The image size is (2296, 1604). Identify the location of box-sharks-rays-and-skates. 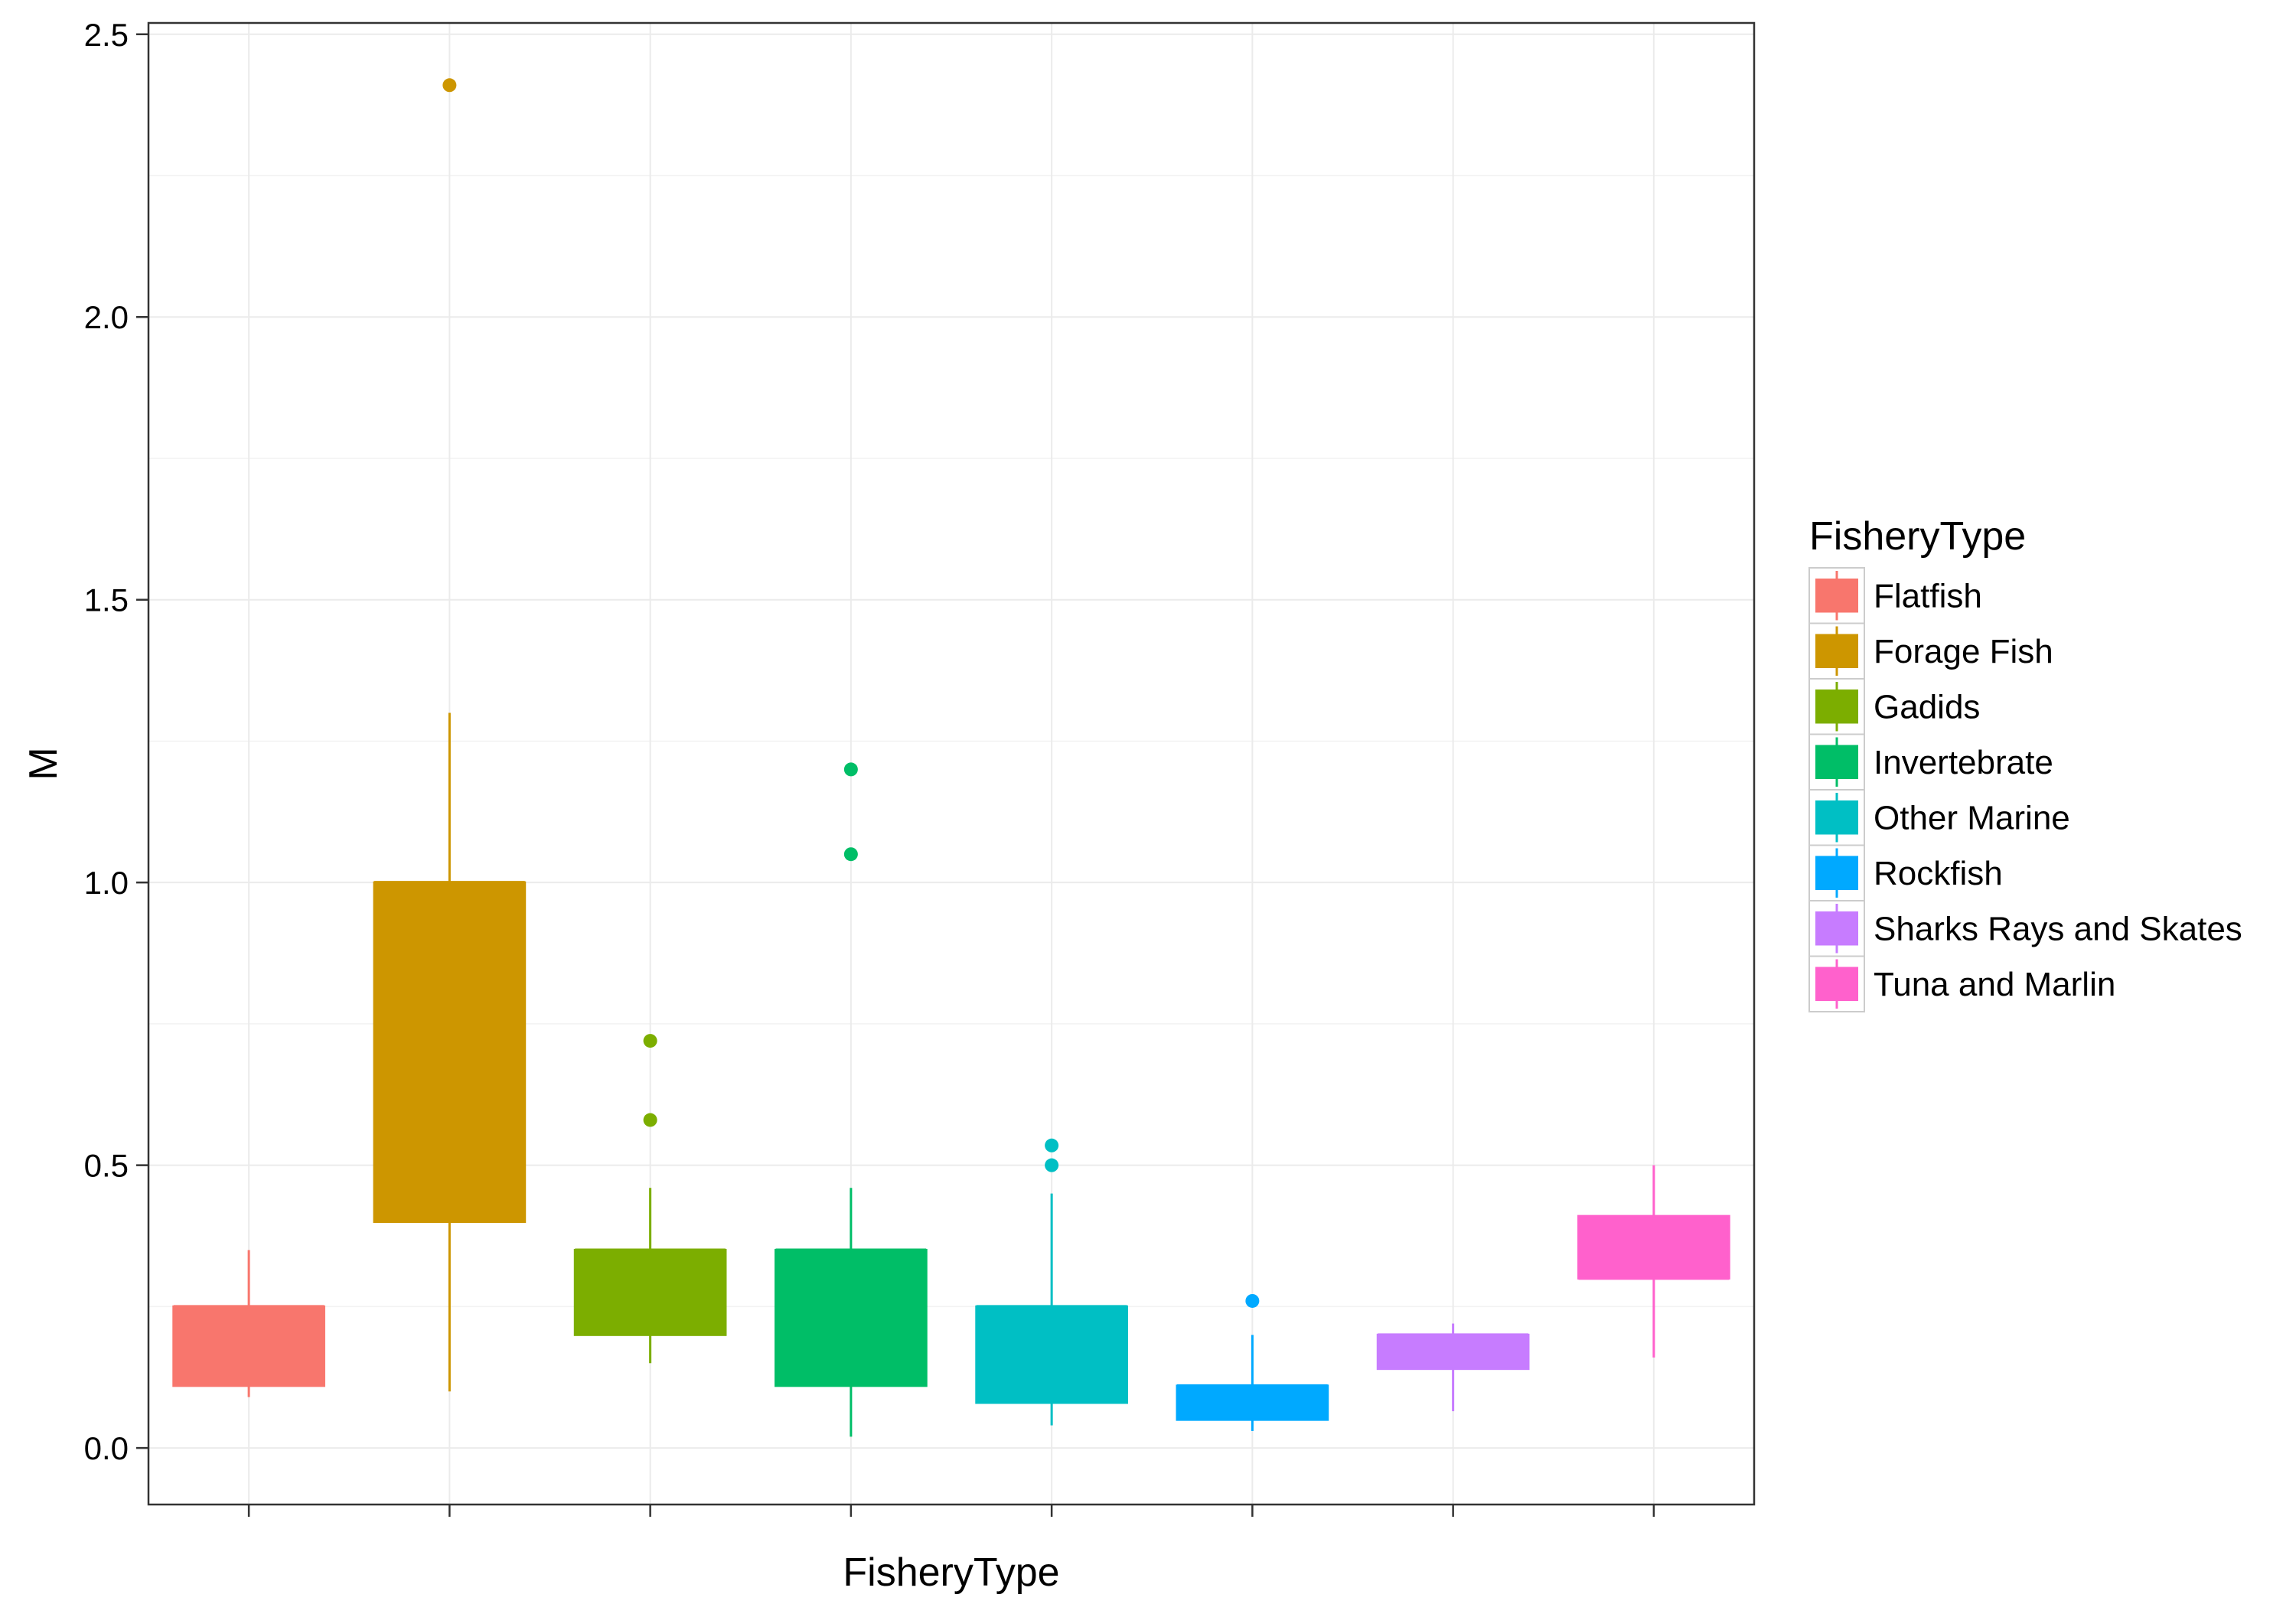
(1453, 1368).